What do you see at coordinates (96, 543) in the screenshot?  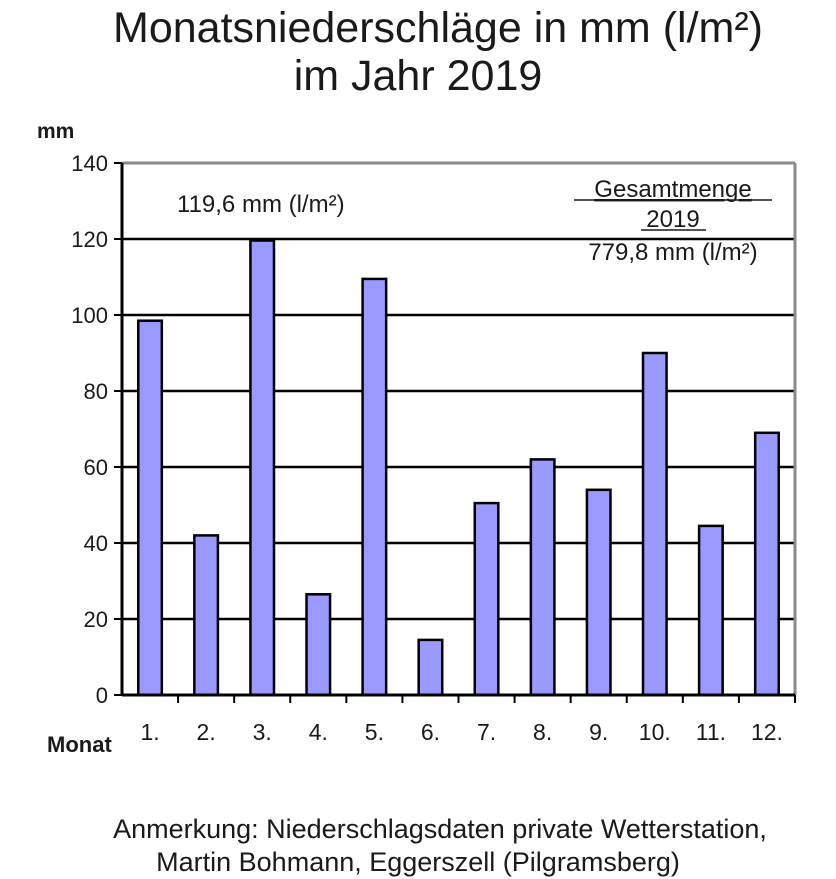 I see `y-tick-label: 40` at bounding box center [96, 543].